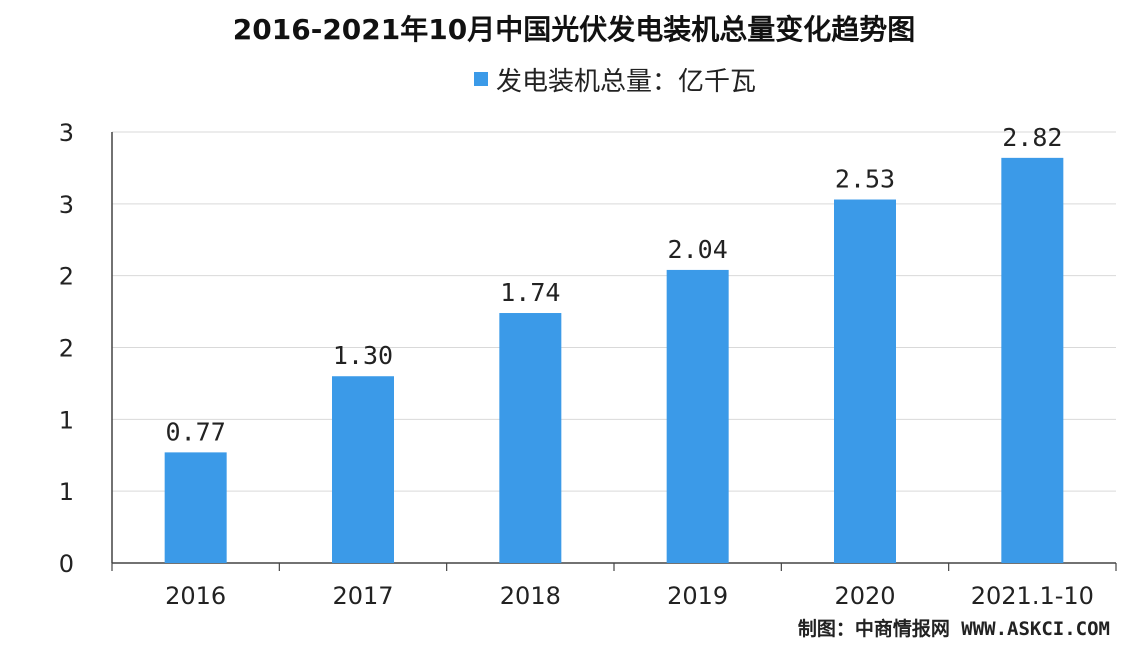 The image size is (1148, 646). Describe the element at coordinates (865, 179) in the screenshot. I see `data-label: 2.53` at that location.